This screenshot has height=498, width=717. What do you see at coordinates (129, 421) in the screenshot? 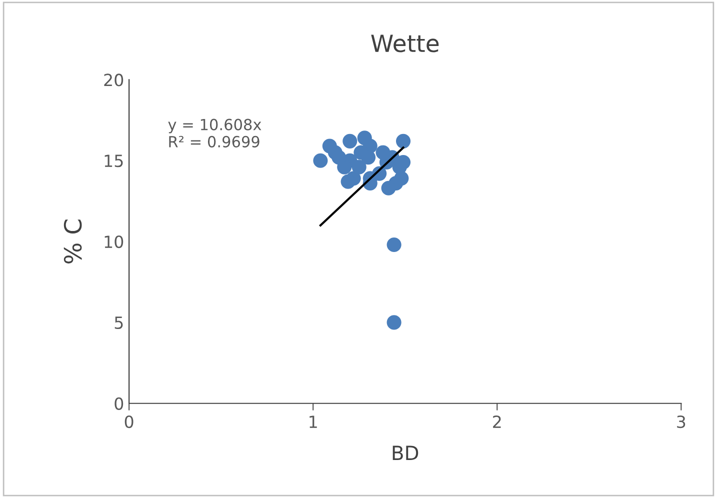
I see `x-tick-label: 0` at bounding box center [129, 421].